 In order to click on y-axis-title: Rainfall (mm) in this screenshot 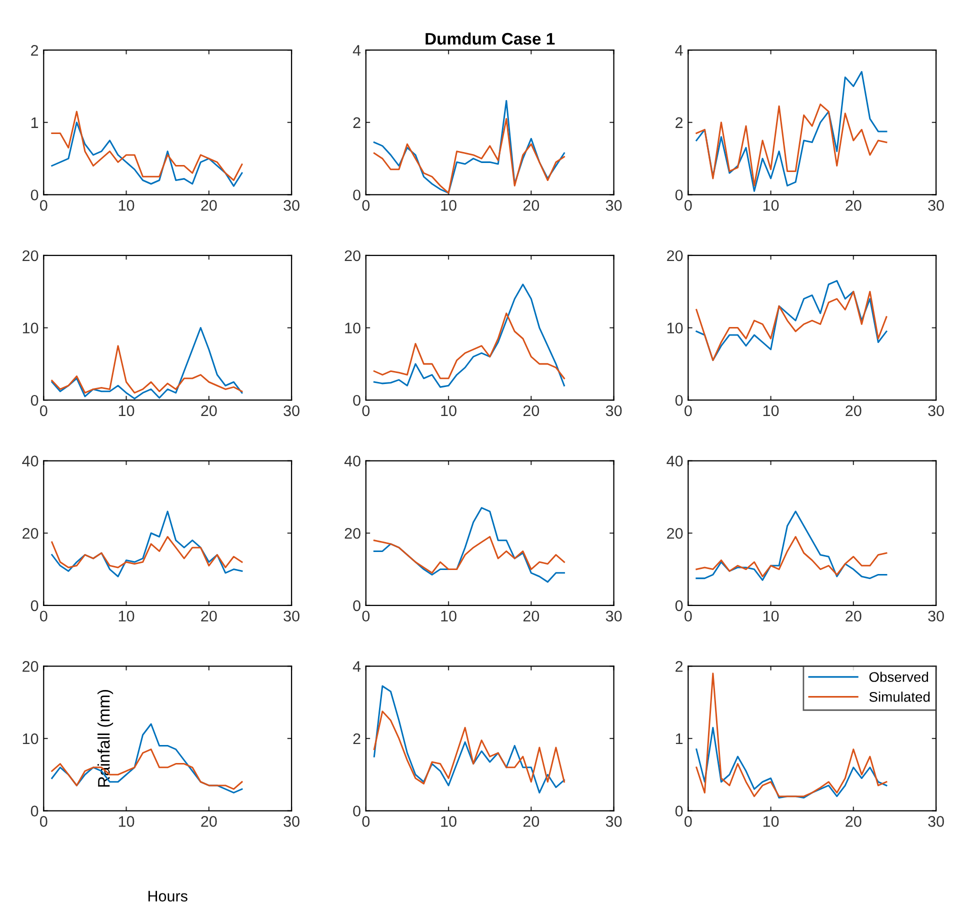, I will do `click(106, 738)`.